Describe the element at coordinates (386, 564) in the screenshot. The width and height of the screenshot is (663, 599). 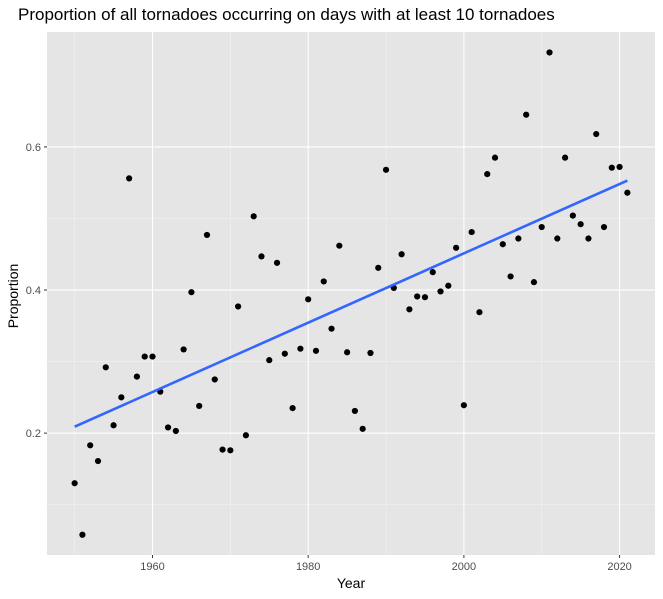
I see `x-axis-ticks: 1960 1980 2000 2020` at that location.